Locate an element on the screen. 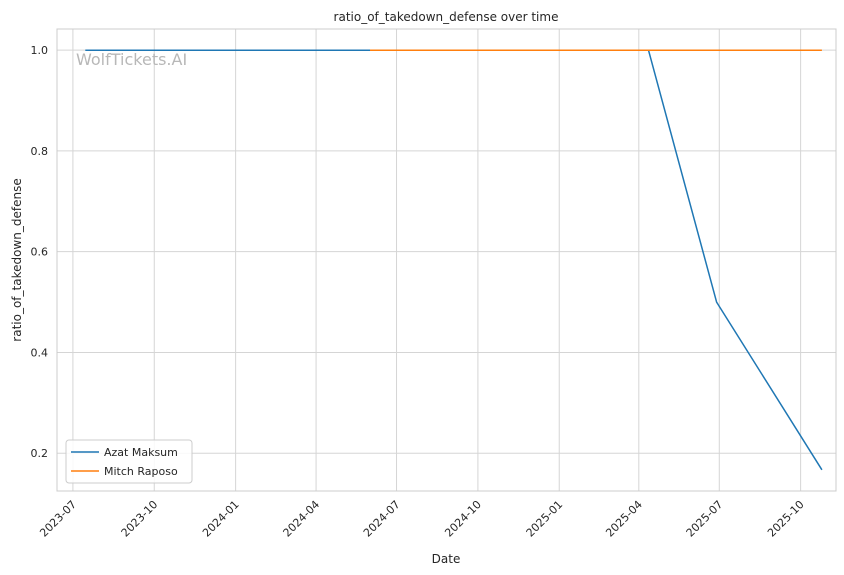  x-axis-label: Date is located at coordinates (446, 559).